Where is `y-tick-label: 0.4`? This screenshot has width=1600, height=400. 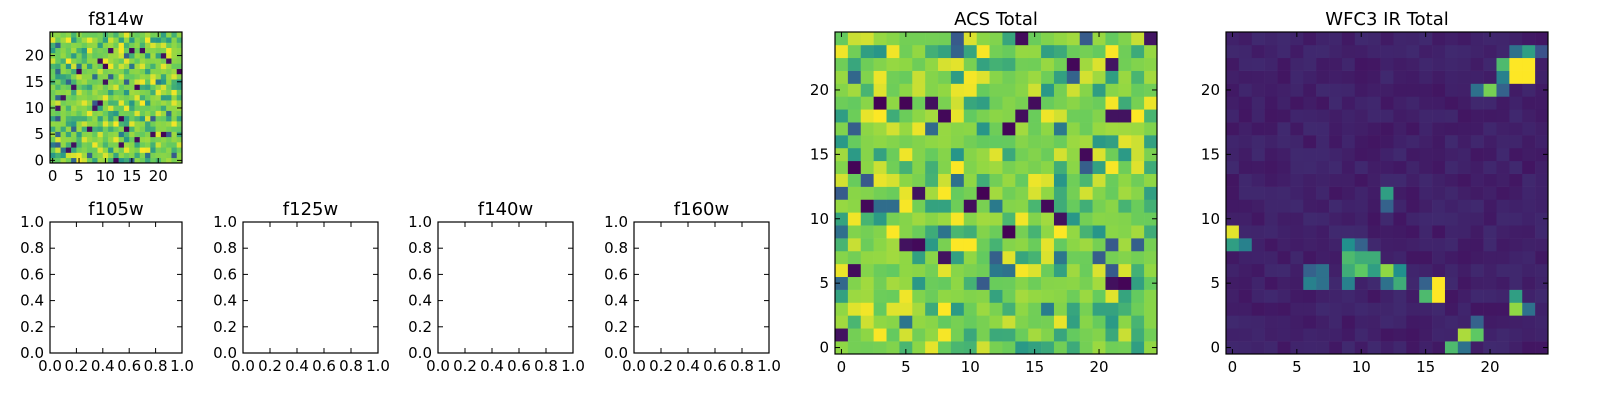
y-tick-label: 0.4 is located at coordinates (225, 301).